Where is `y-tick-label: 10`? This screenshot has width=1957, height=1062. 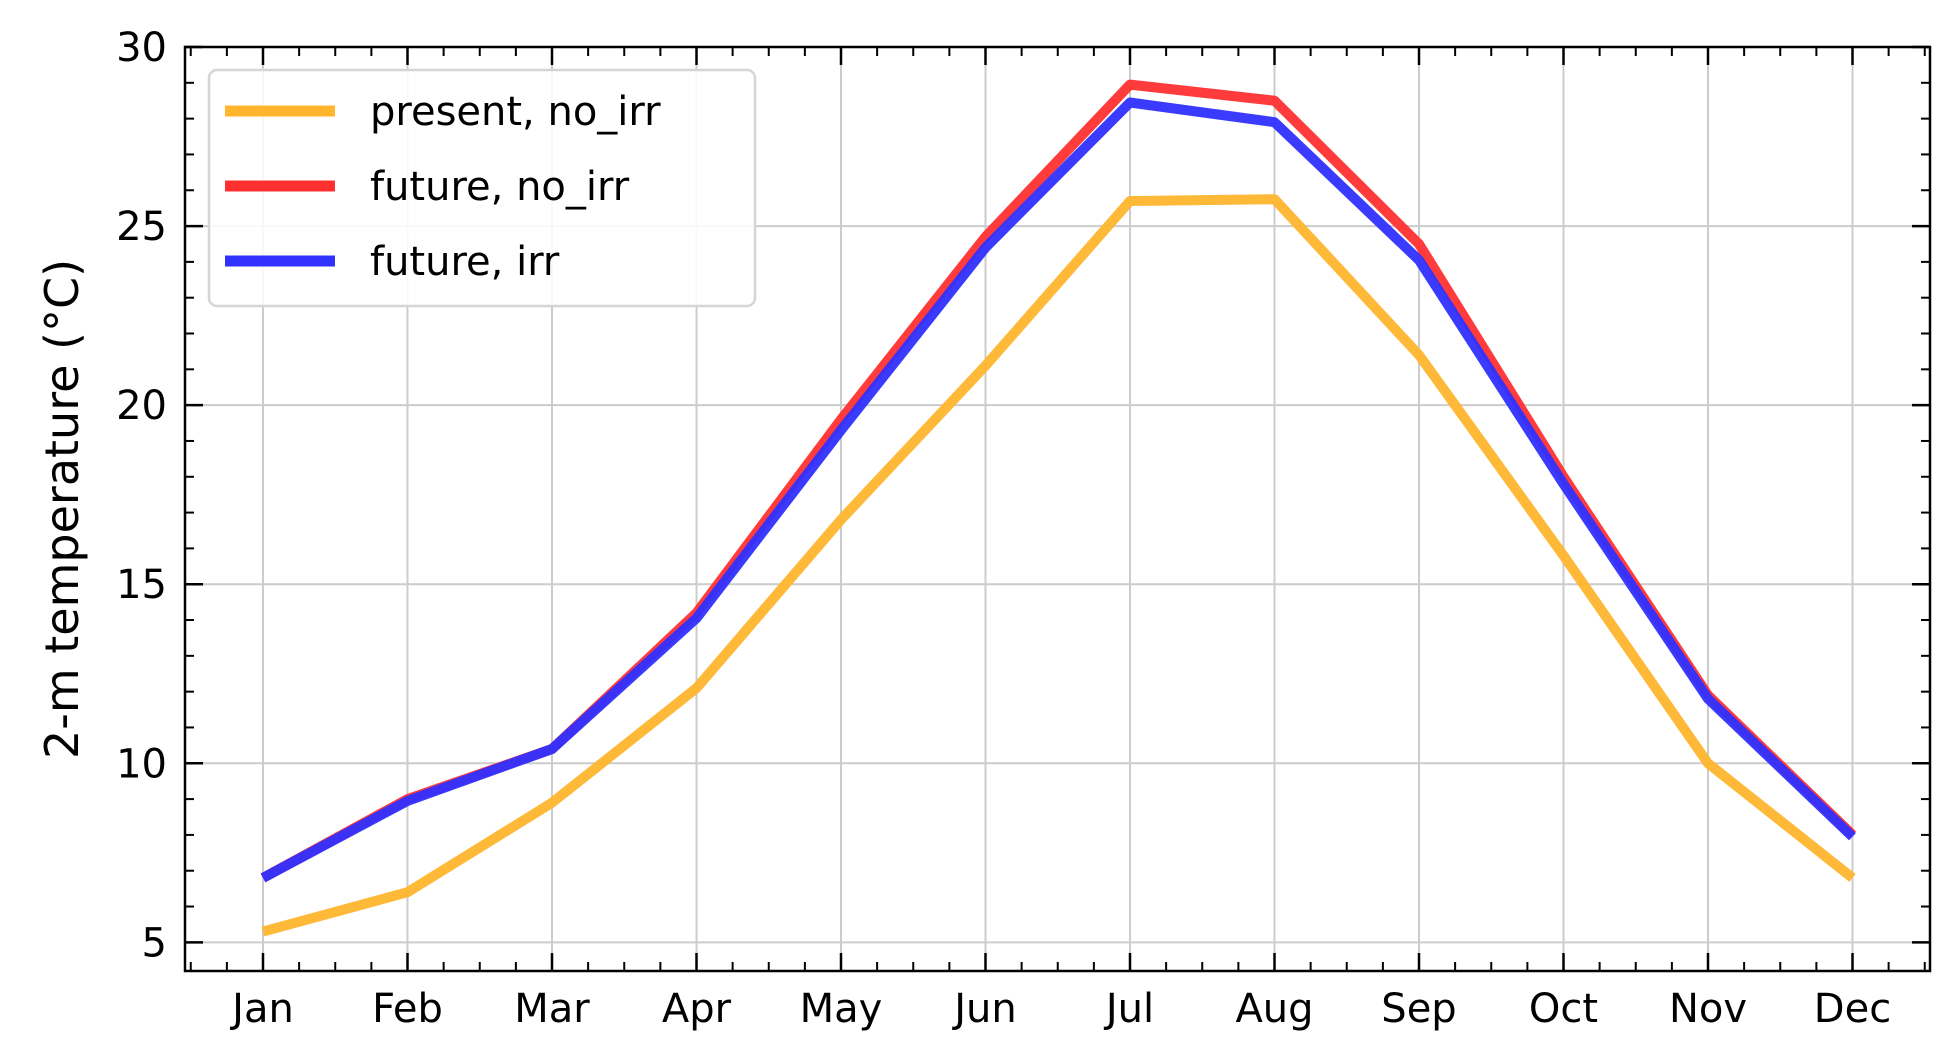 y-tick-label: 10 is located at coordinates (141, 764).